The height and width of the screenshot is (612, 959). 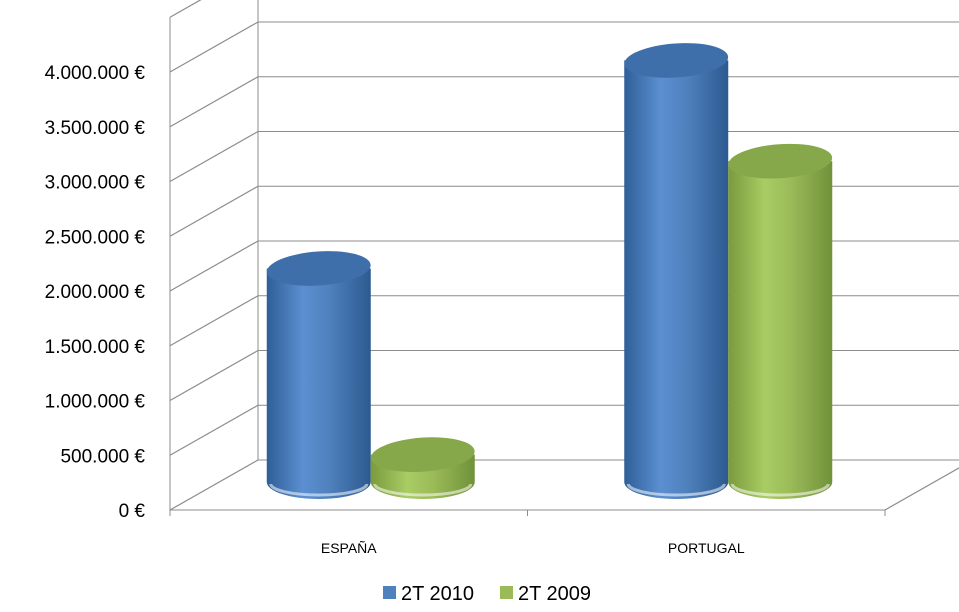 What do you see at coordinates (921, 489) in the screenshot?
I see `floor-right-edge` at bounding box center [921, 489].